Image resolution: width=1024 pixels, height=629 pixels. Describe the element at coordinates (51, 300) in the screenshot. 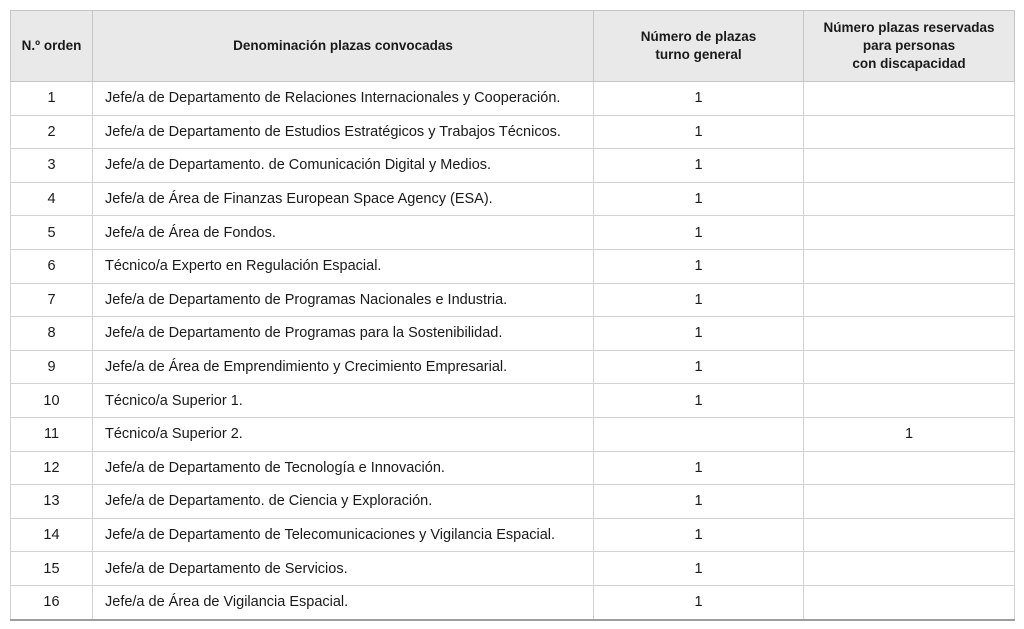

I see `cell-orden: 7` at that location.